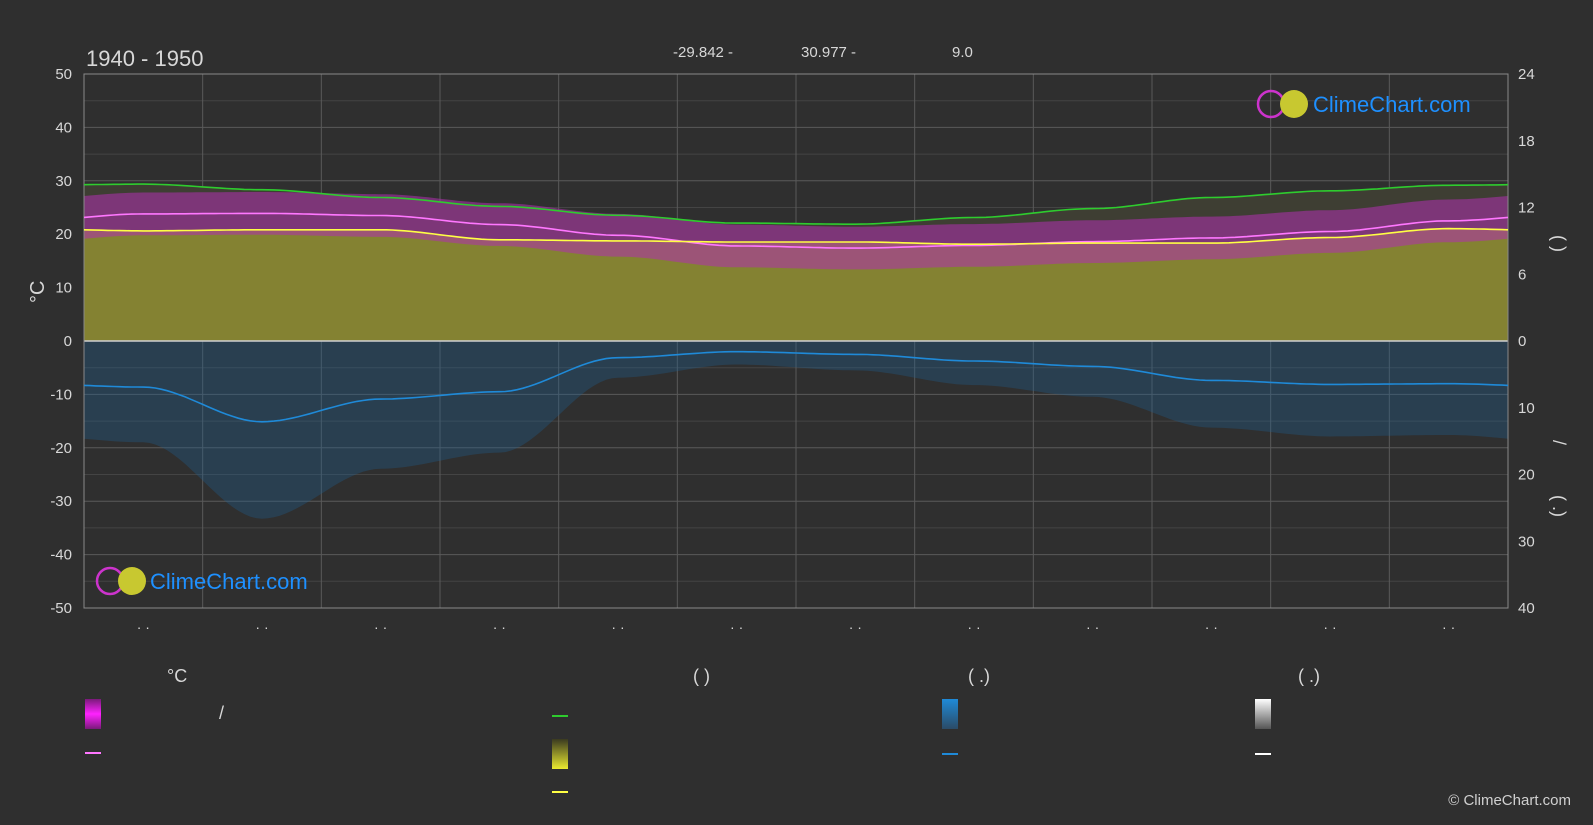  I want to click on left-axis-ticks: 50 40 30 20 10 0 -10 -20 -30 -40 -50, so click(61, 341).